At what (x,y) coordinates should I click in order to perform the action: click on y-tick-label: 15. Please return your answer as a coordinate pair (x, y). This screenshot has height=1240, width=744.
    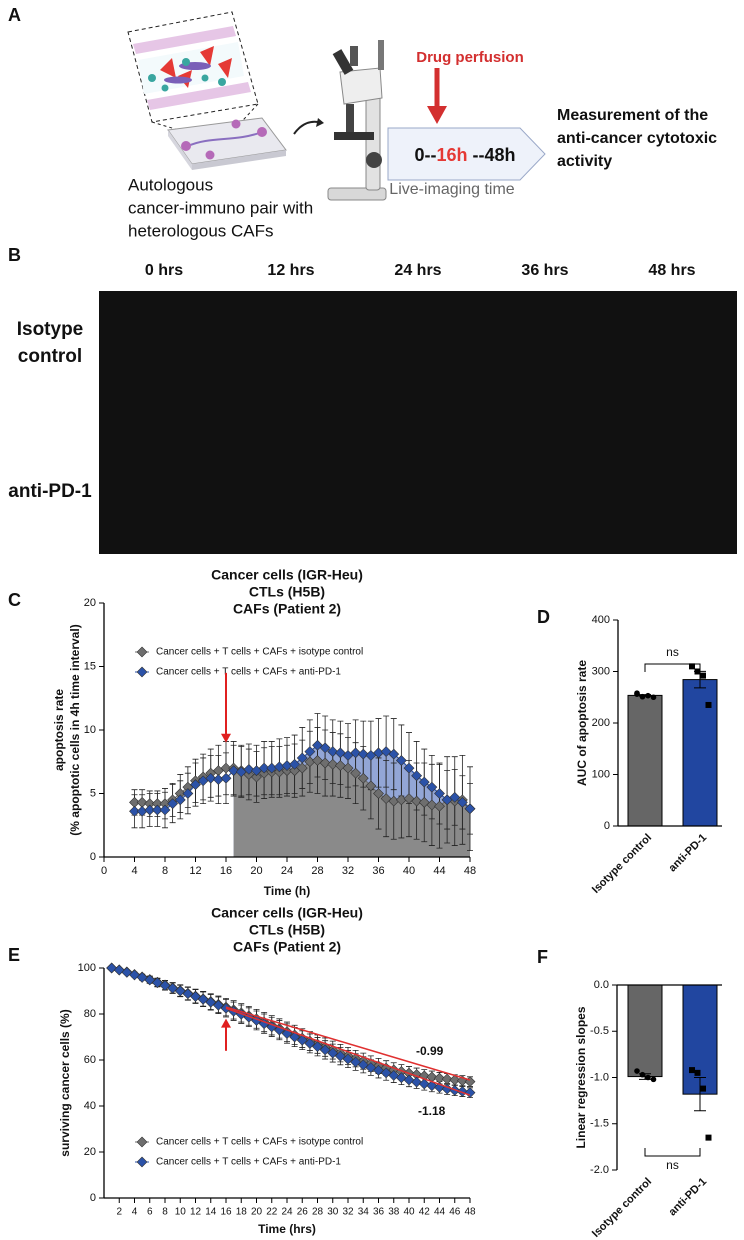
    Looking at the image, I should click on (90, 666).